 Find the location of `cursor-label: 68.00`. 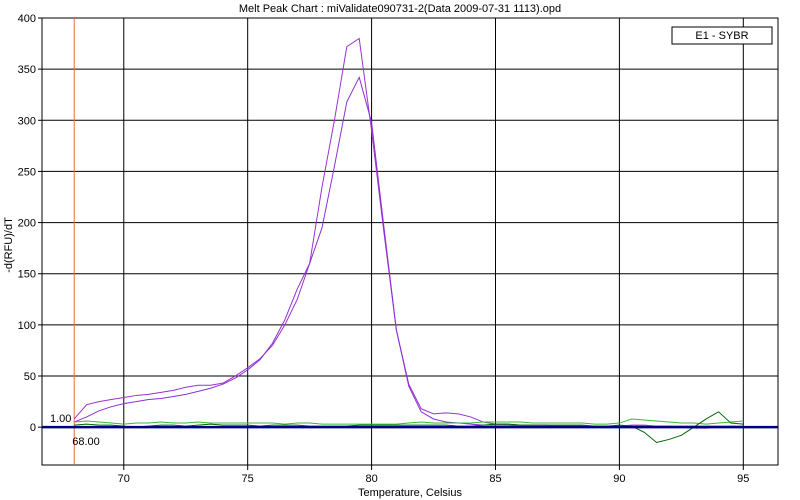

cursor-label: 68.00 is located at coordinates (86, 442).